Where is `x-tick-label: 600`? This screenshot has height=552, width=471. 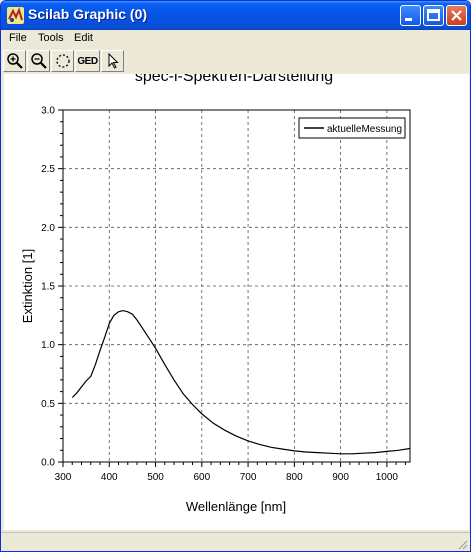
x-tick-label: 600 is located at coordinates (201, 477).